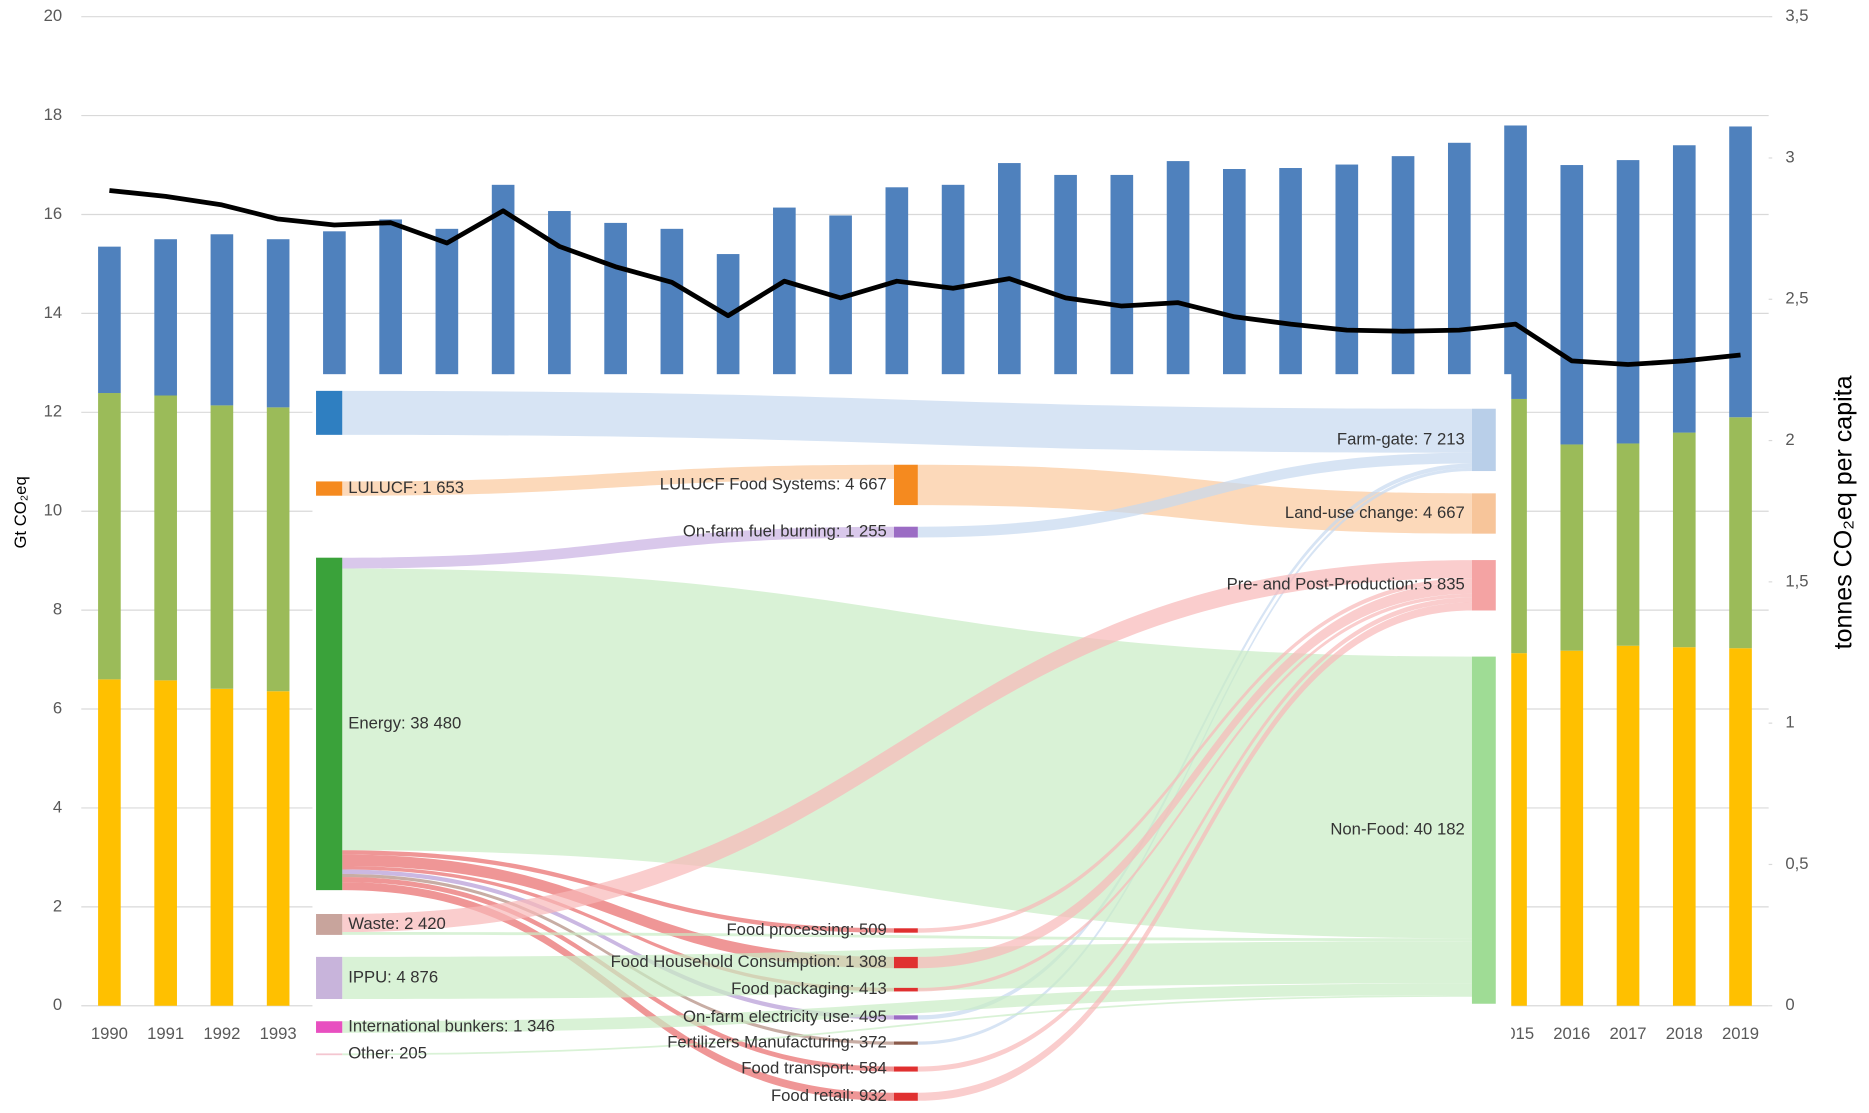 This screenshot has height=1113, width=1869. Describe the element at coordinates (1789, 156) in the screenshot. I see `y2-tick-label: 3` at that location.